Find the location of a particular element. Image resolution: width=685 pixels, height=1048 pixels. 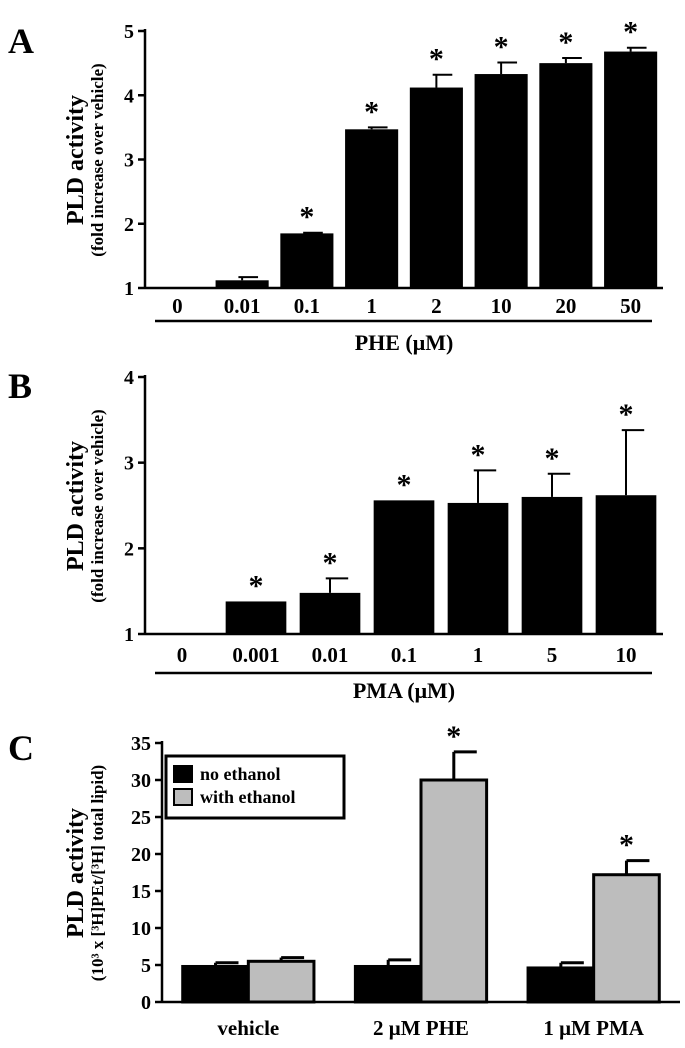

panel-b-category-label: 1 is located at coordinates (478, 655).